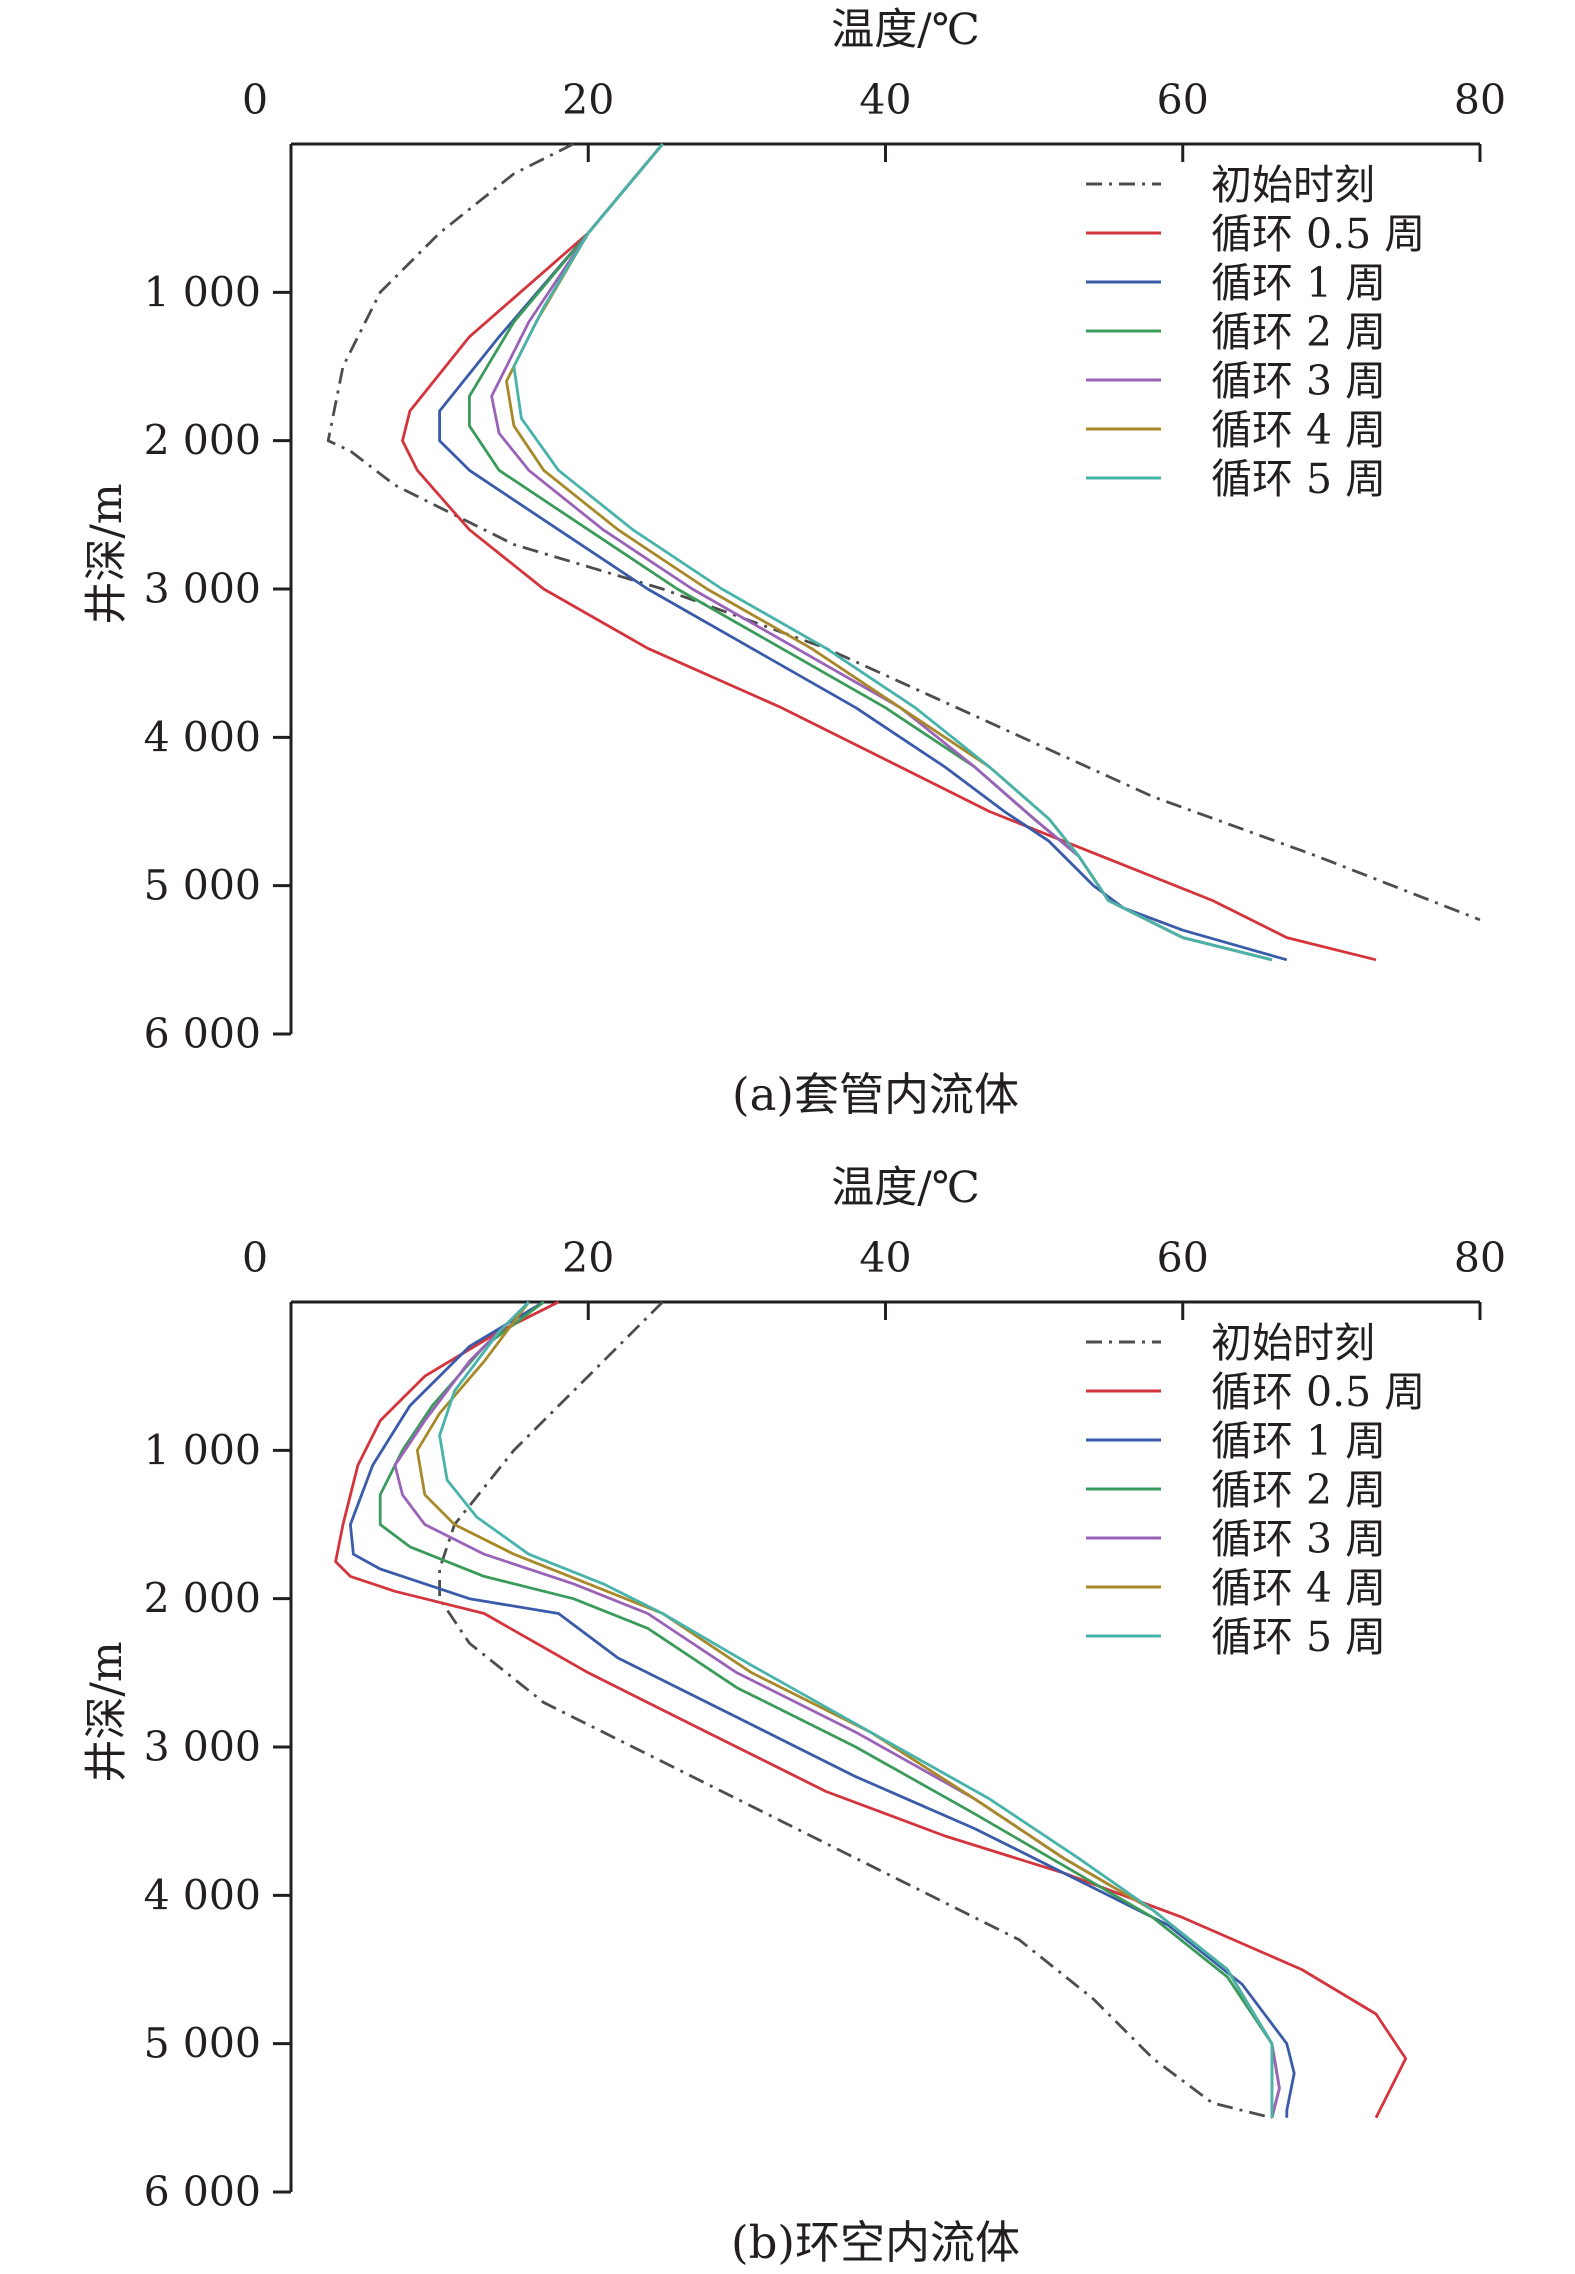 The image size is (1575, 2274). I want to click on panel-caption: (b)环空内流体, so click(875, 2242).